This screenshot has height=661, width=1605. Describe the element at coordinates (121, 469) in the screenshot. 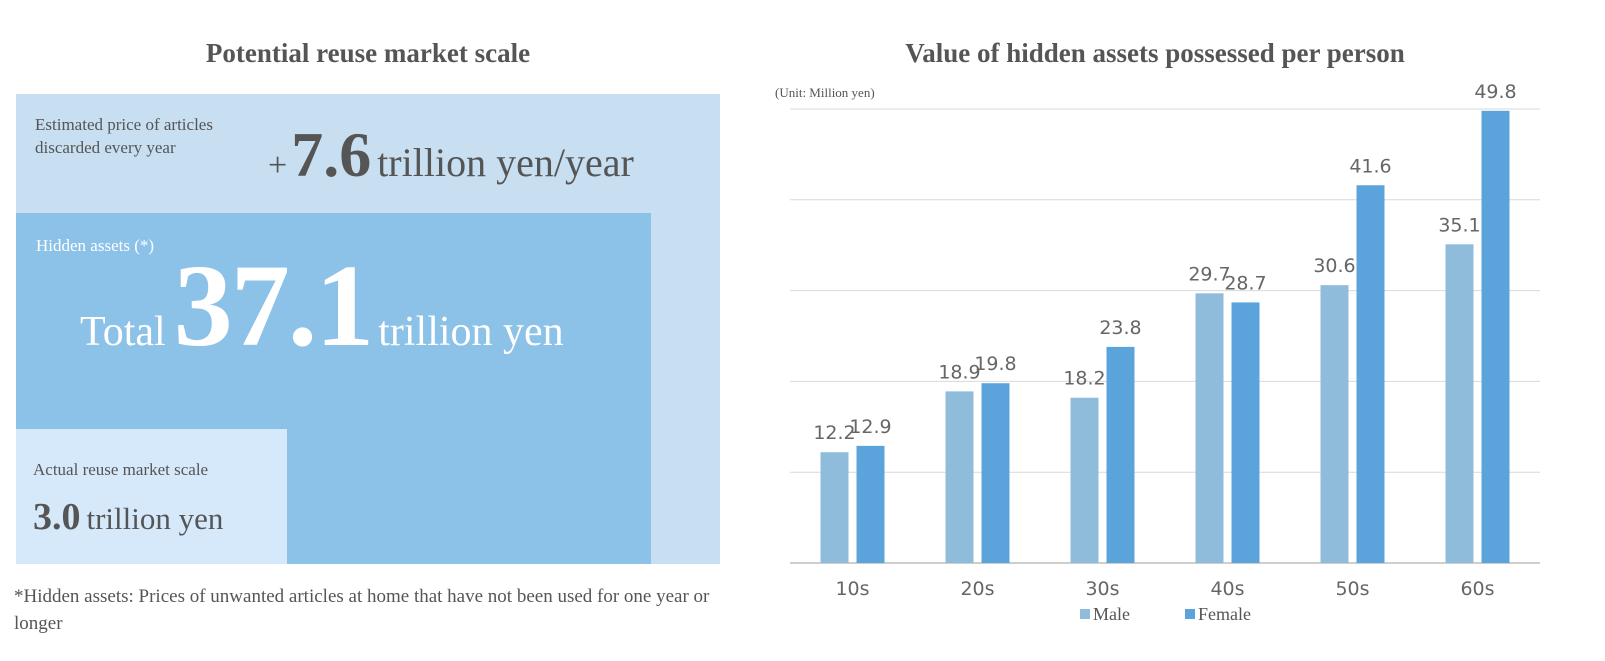

I see `actual-market-label: Actual reuse market scale` at that location.